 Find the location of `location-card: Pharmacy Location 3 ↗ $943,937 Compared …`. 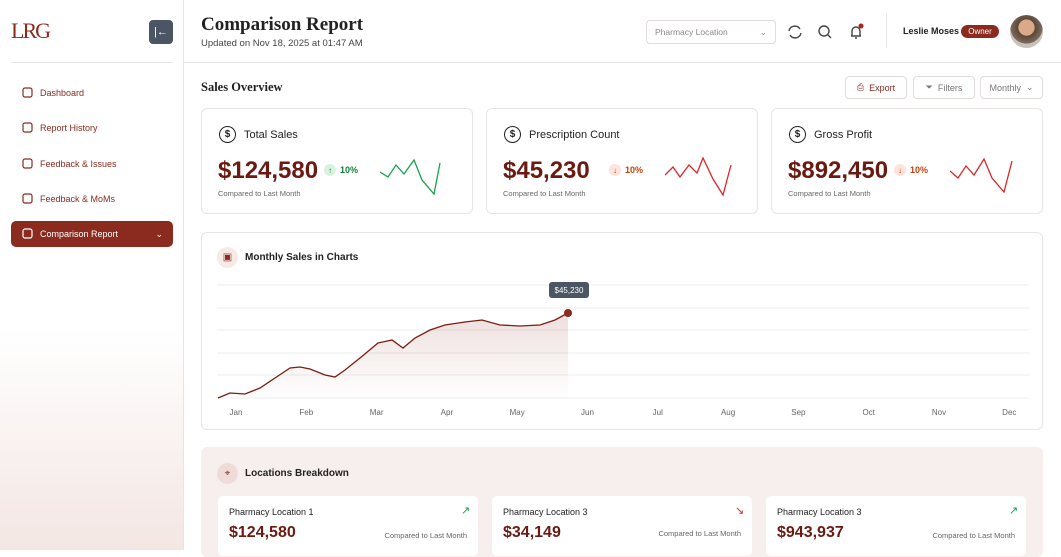

location-card: Pharmacy Location 3 ↗ $943,937 Compared … is located at coordinates (896, 526).